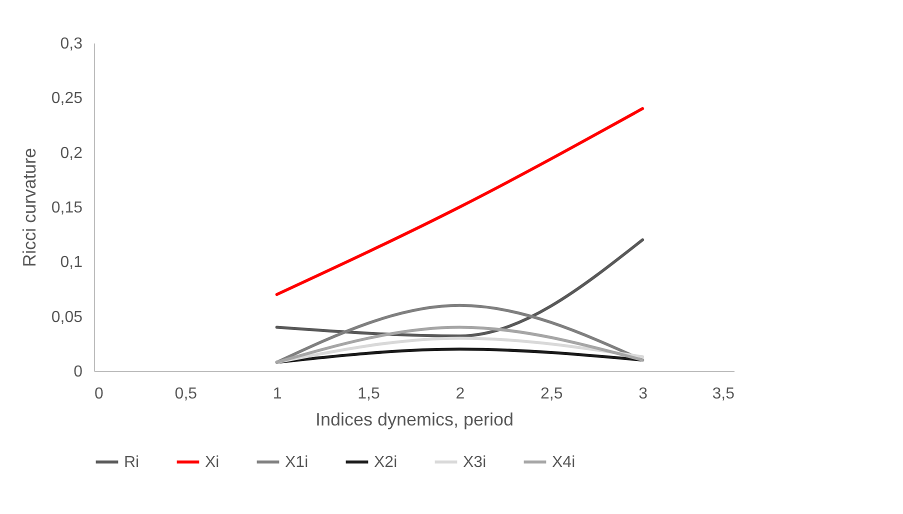 This screenshot has width=903, height=514. I want to click on y-tick-label: 0,1, so click(71, 263).